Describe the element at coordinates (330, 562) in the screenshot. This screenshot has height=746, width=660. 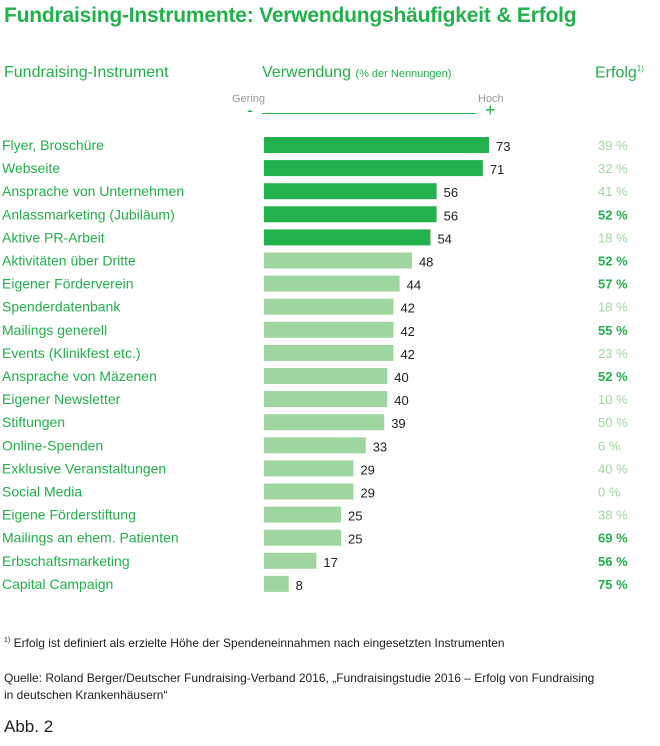
I see `usage-value-label: 17` at that location.